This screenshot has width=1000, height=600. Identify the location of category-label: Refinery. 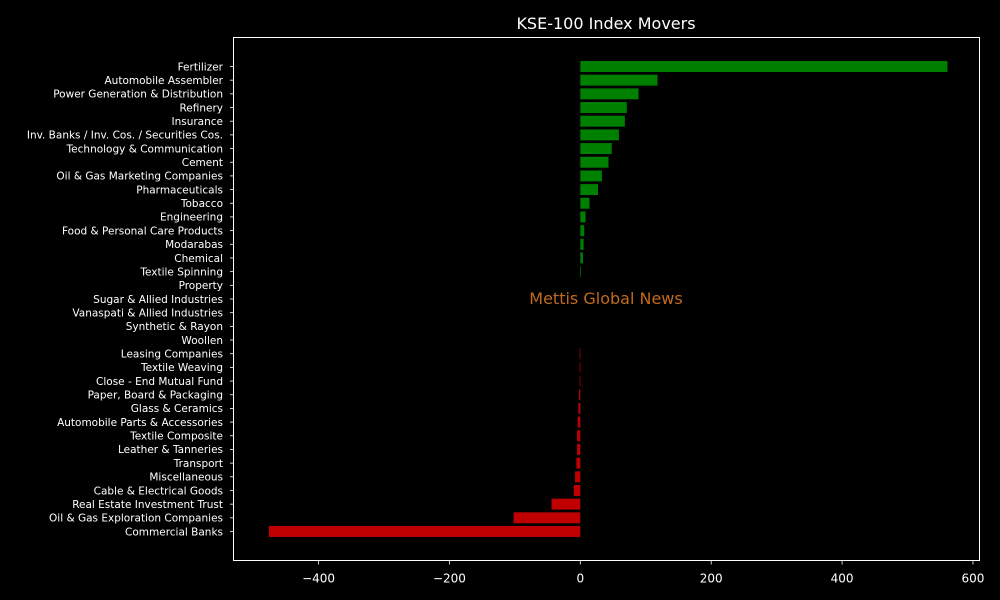
(201, 108).